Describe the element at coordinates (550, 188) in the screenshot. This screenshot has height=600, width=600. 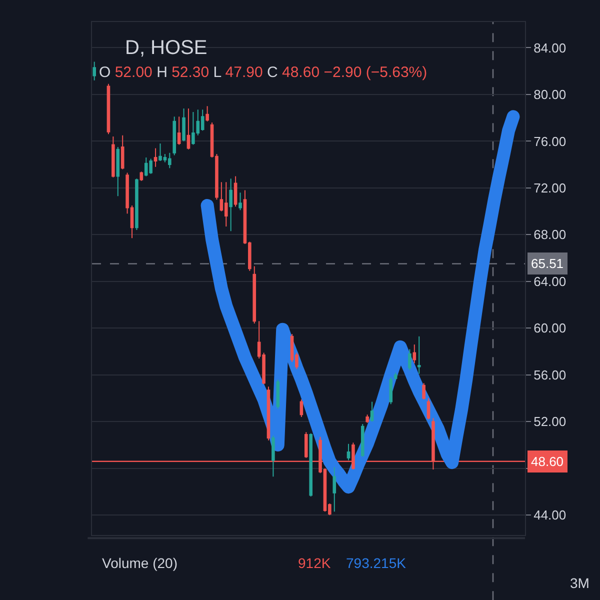
I see `y-tick-label: 72.00` at that location.